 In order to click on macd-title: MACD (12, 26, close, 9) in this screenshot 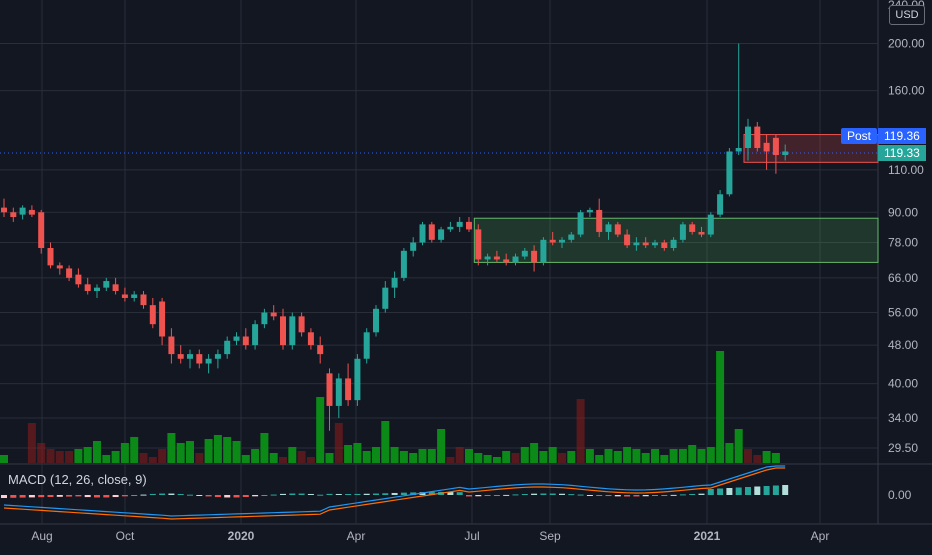, I will do `click(77, 479)`.